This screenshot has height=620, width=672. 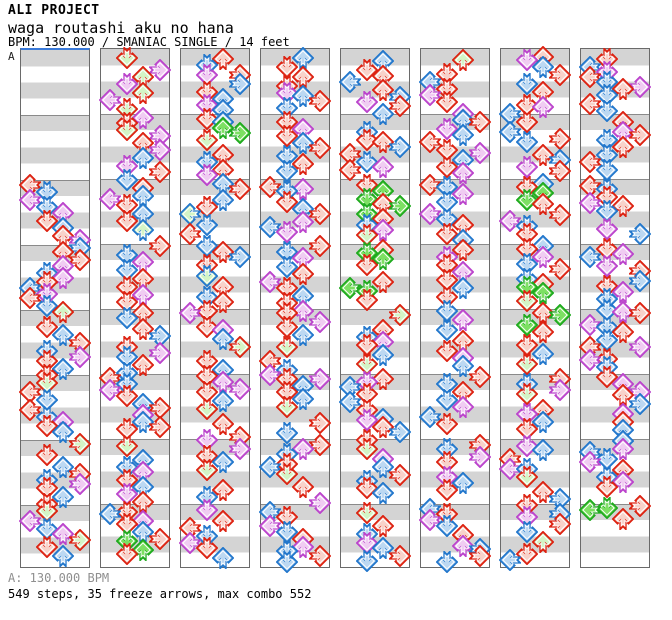 What do you see at coordinates (121, 28) in the screenshot?
I see `song-title: waga routashi aku no hana` at bounding box center [121, 28].